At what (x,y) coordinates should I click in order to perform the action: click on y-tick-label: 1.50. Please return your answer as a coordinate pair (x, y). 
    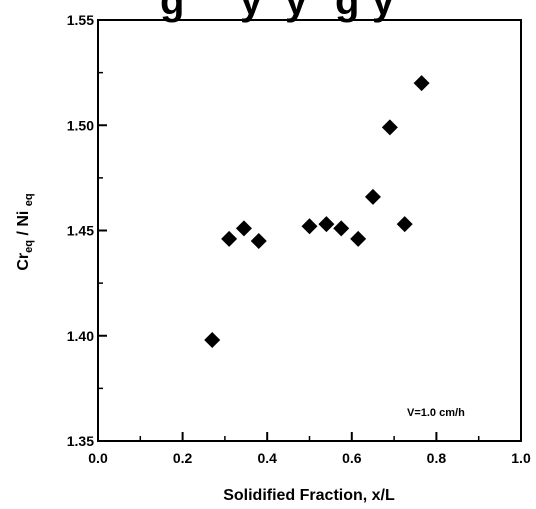
    Looking at the image, I should click on (80, 125).